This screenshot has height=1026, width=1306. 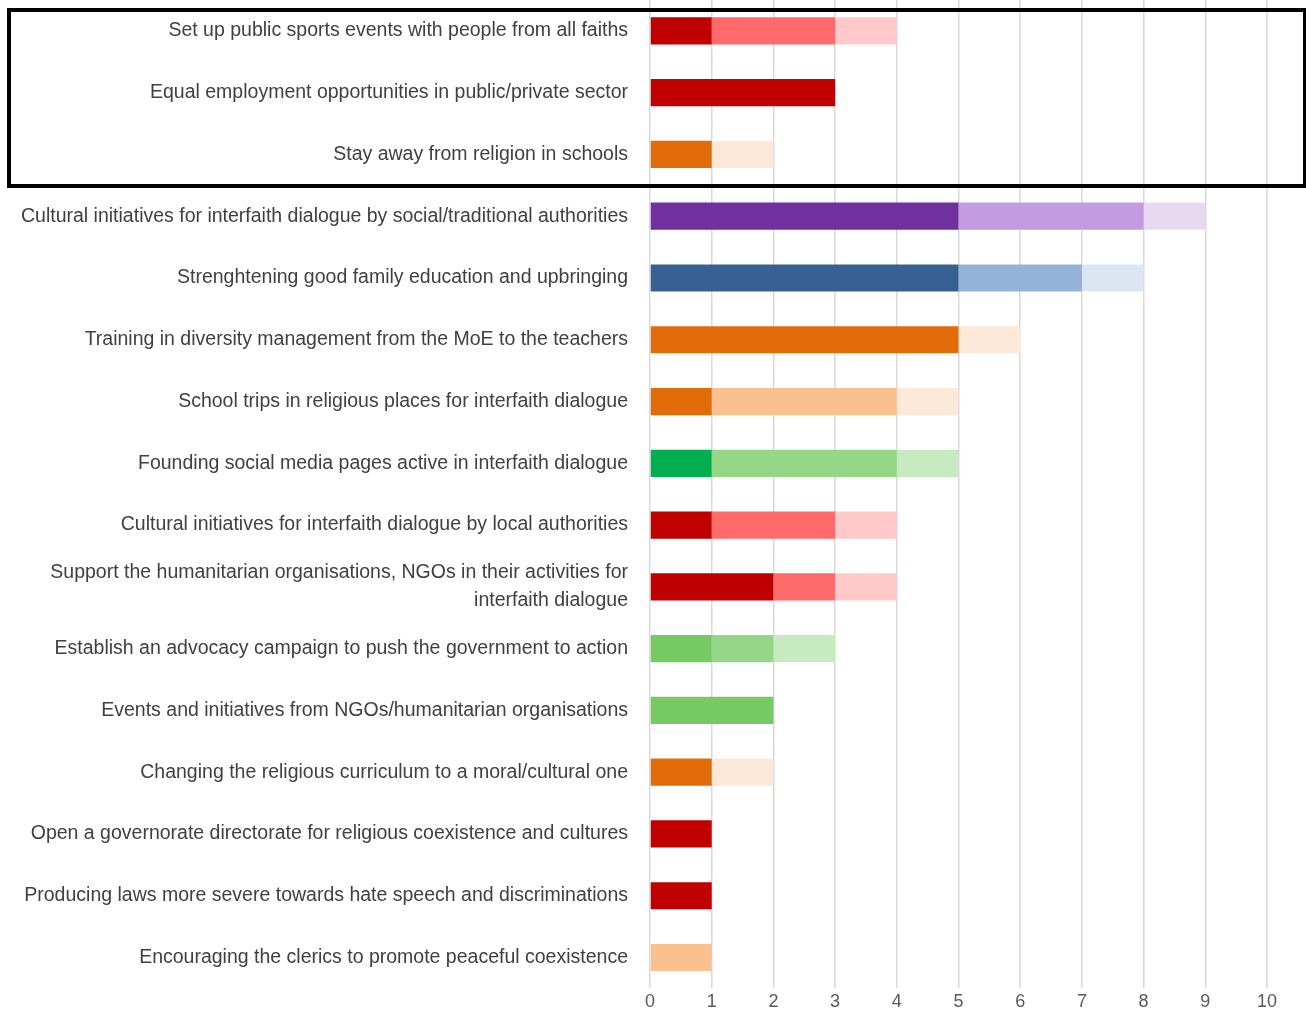 I want to click on y-tick-label: Establish an advocacy campaign to push the government to action, so click(x=341, y=647).